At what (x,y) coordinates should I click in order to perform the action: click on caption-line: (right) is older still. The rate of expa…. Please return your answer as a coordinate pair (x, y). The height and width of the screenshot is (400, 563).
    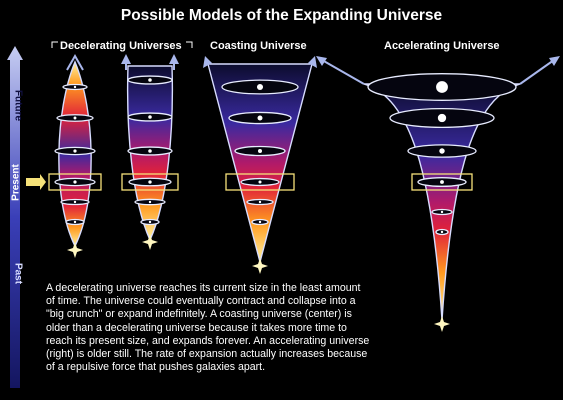
    Looking at the image, I should click on (207, 354).